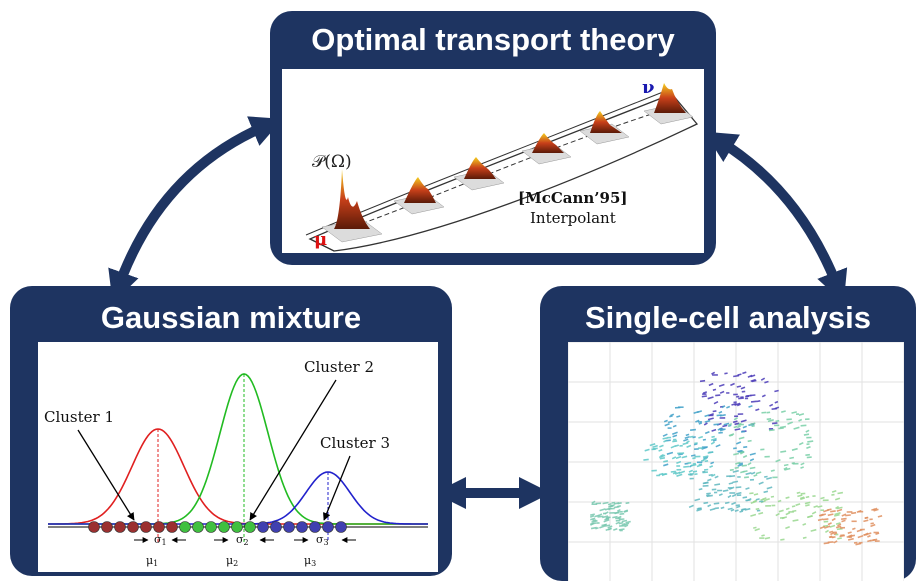 This screenshot has height=581, width=916. What do you see at coordinates (355, 443) in the screenshot?
I see `cluster-3-label: Cluster 3` at bounding box center [355, 443].